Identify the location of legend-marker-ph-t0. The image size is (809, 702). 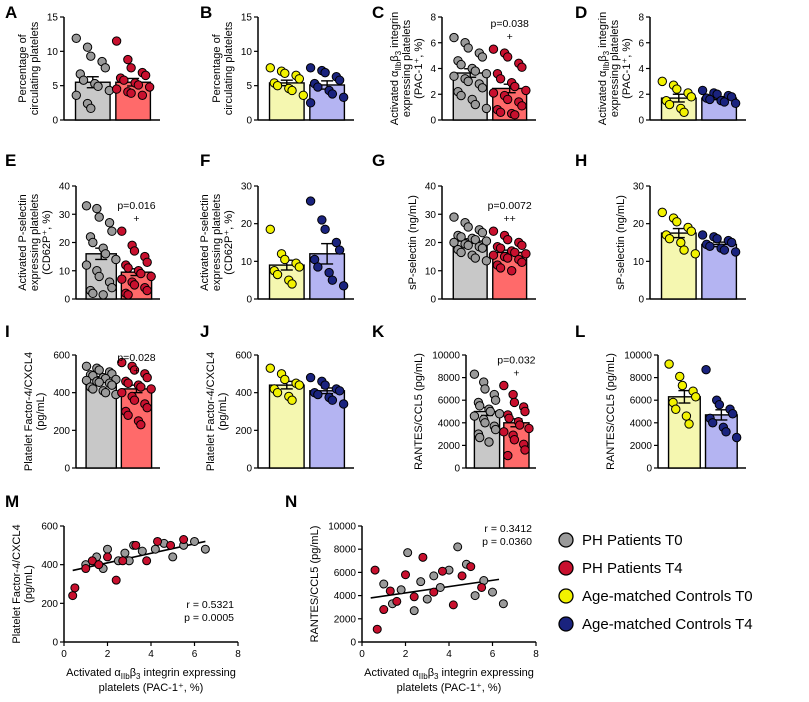
(566, 540).